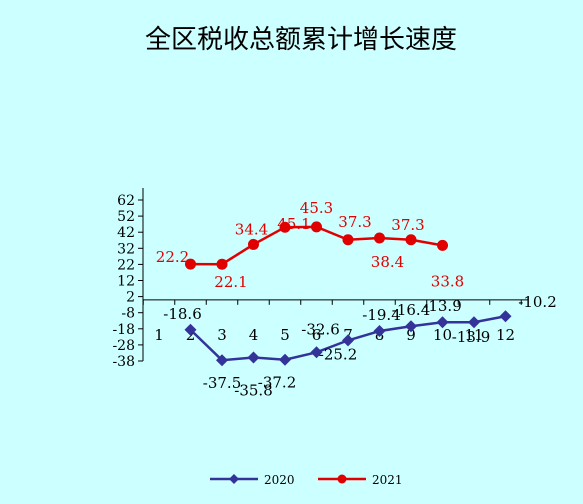 The image size is (583, 504). Describe the element at coordinates (254, 335) in the screenshot. I see `x-category-label: 4` at that location.